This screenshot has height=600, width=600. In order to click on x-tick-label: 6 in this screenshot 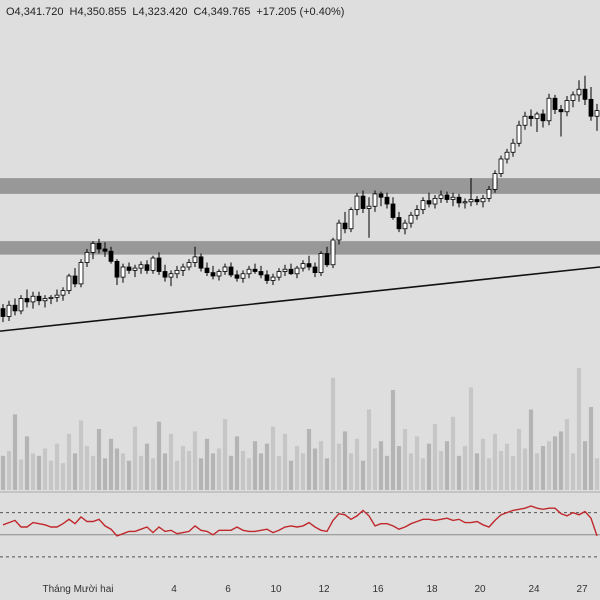, I will do `click(228, 589)`.